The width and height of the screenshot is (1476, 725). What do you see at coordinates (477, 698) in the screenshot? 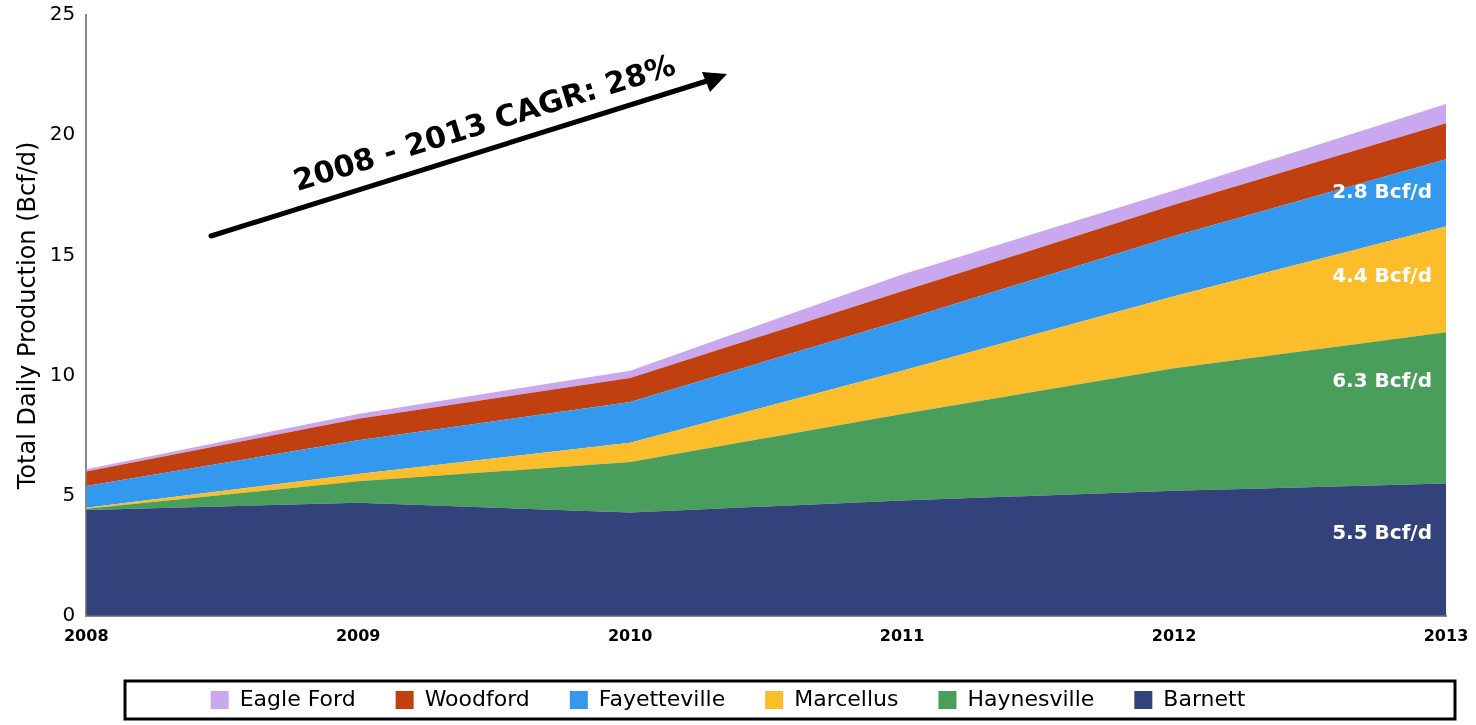
I see `legend-label: Woodford` at bounding box center [477, 698].